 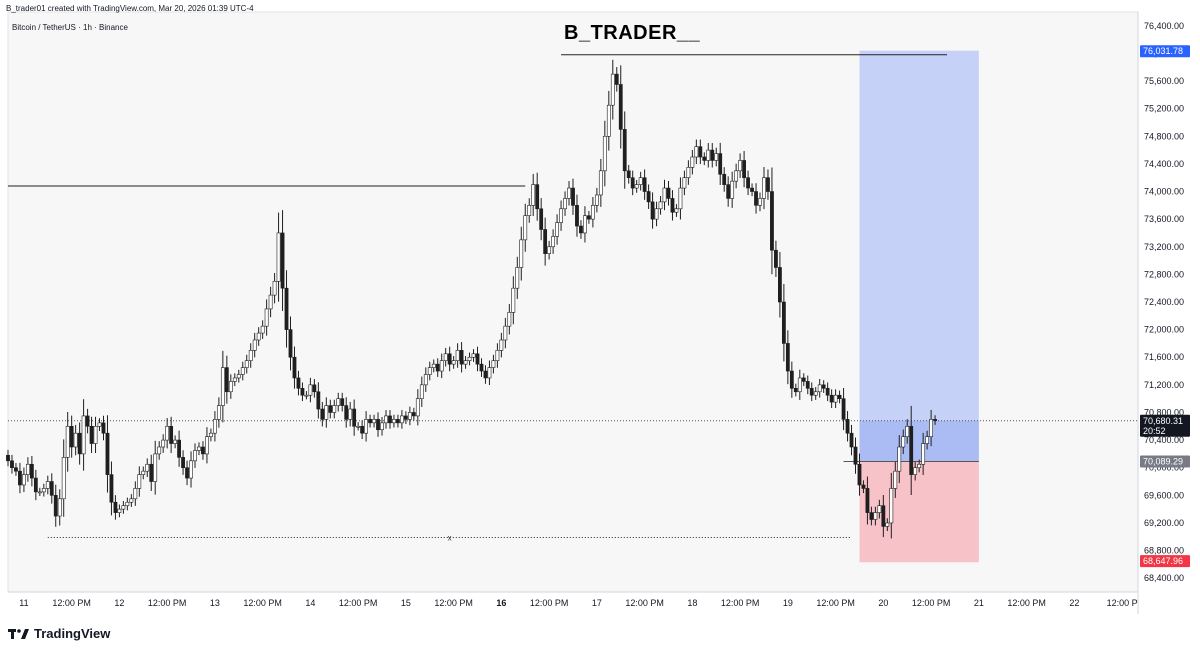 What do you see at coordinates (597, 603) in the screenshot?
I see `x-tick-label: 17` at bounding box center [597, 603].